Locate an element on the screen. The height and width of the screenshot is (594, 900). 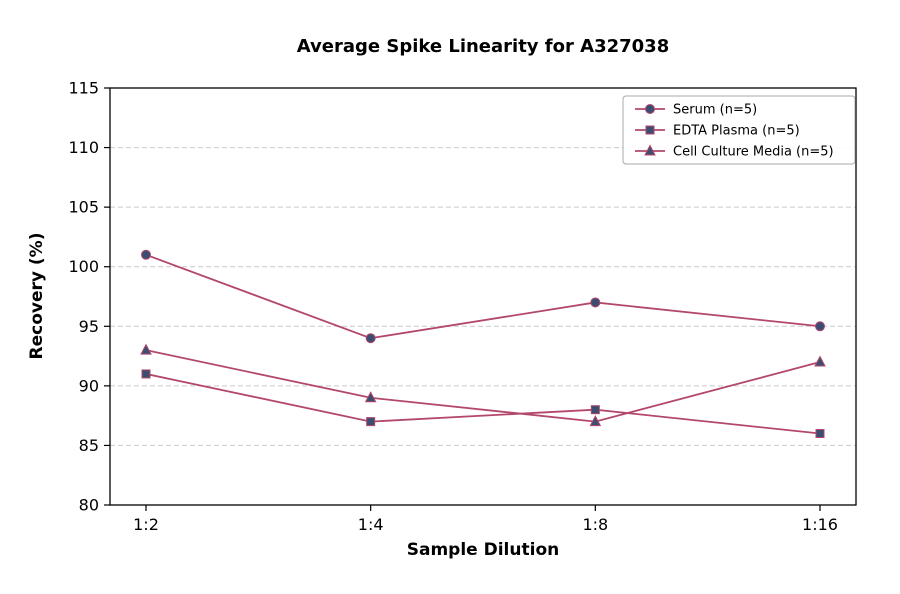
legend-box is located at coordinates (739, 130).